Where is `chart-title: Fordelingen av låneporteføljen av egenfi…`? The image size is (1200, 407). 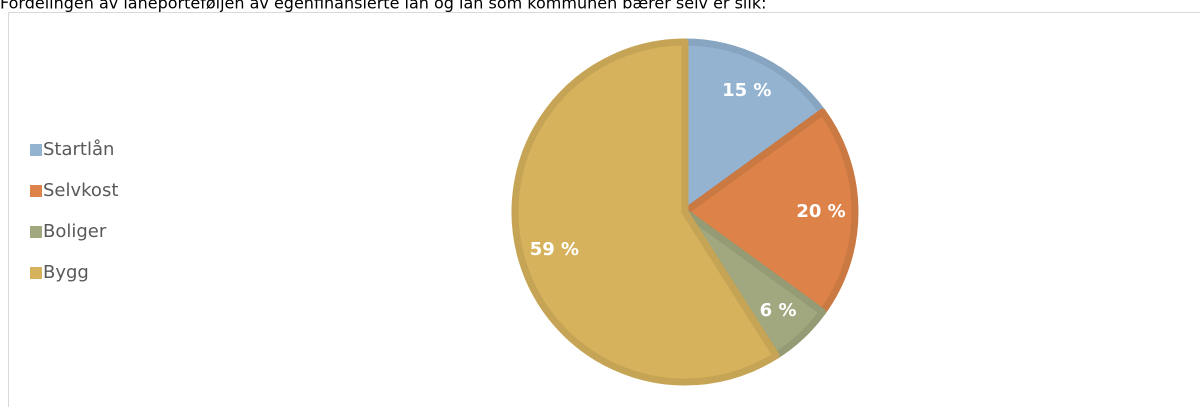 chart-title: Fordelingen av låneporteføljen av egenfi… is located at coordinates (383, 6).